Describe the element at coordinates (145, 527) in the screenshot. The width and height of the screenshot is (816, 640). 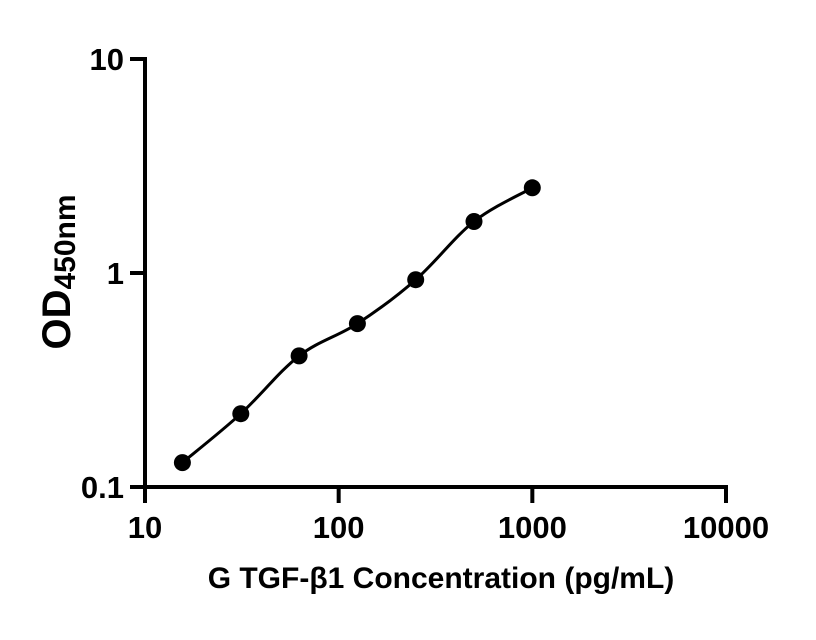
I see `x-tick-label-10: 10` at that location.